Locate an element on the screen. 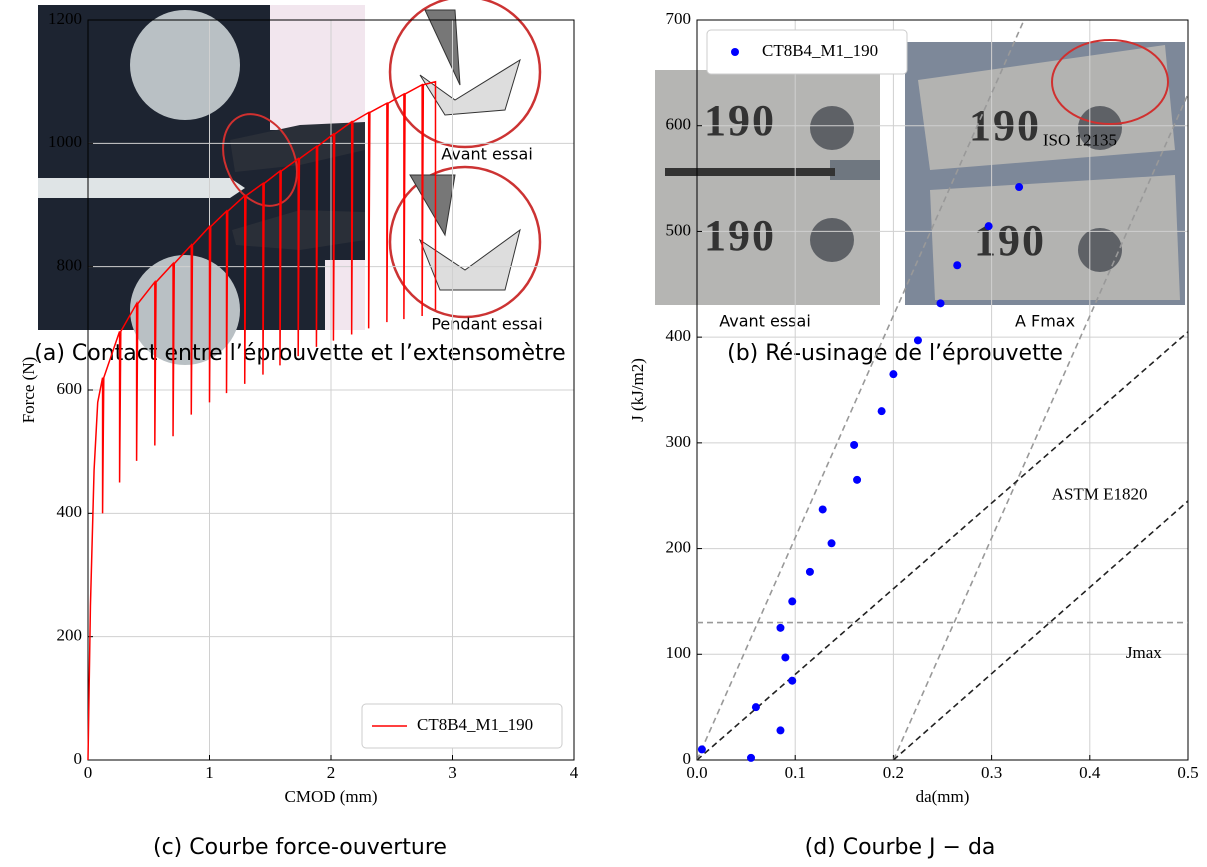  x-tick-label: 4 is located at coordinates (574, 772).